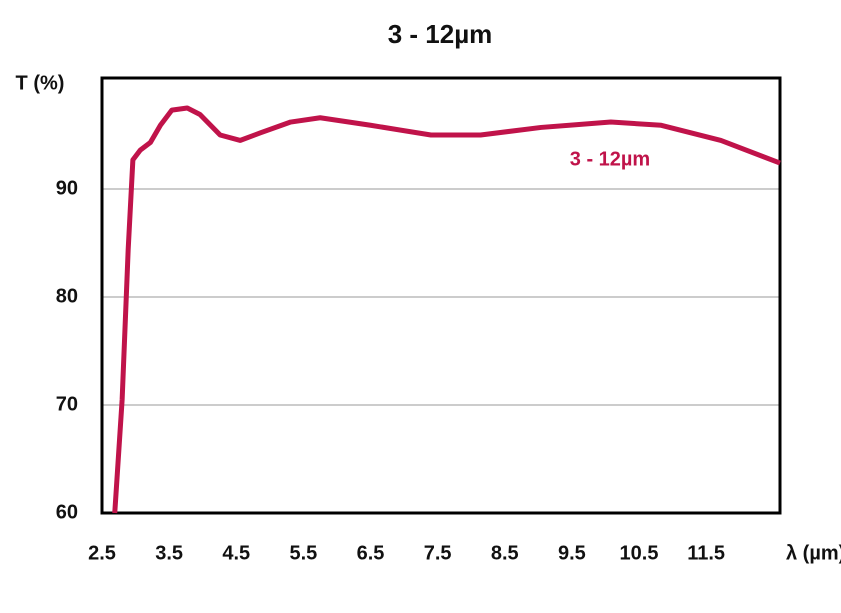 The height and width of the screenshot is (613, 841). What do you see at coordinates (303, 553) in the screenshot?
I see `x-tick-label: 5.5` at bounding box center [303, 553].